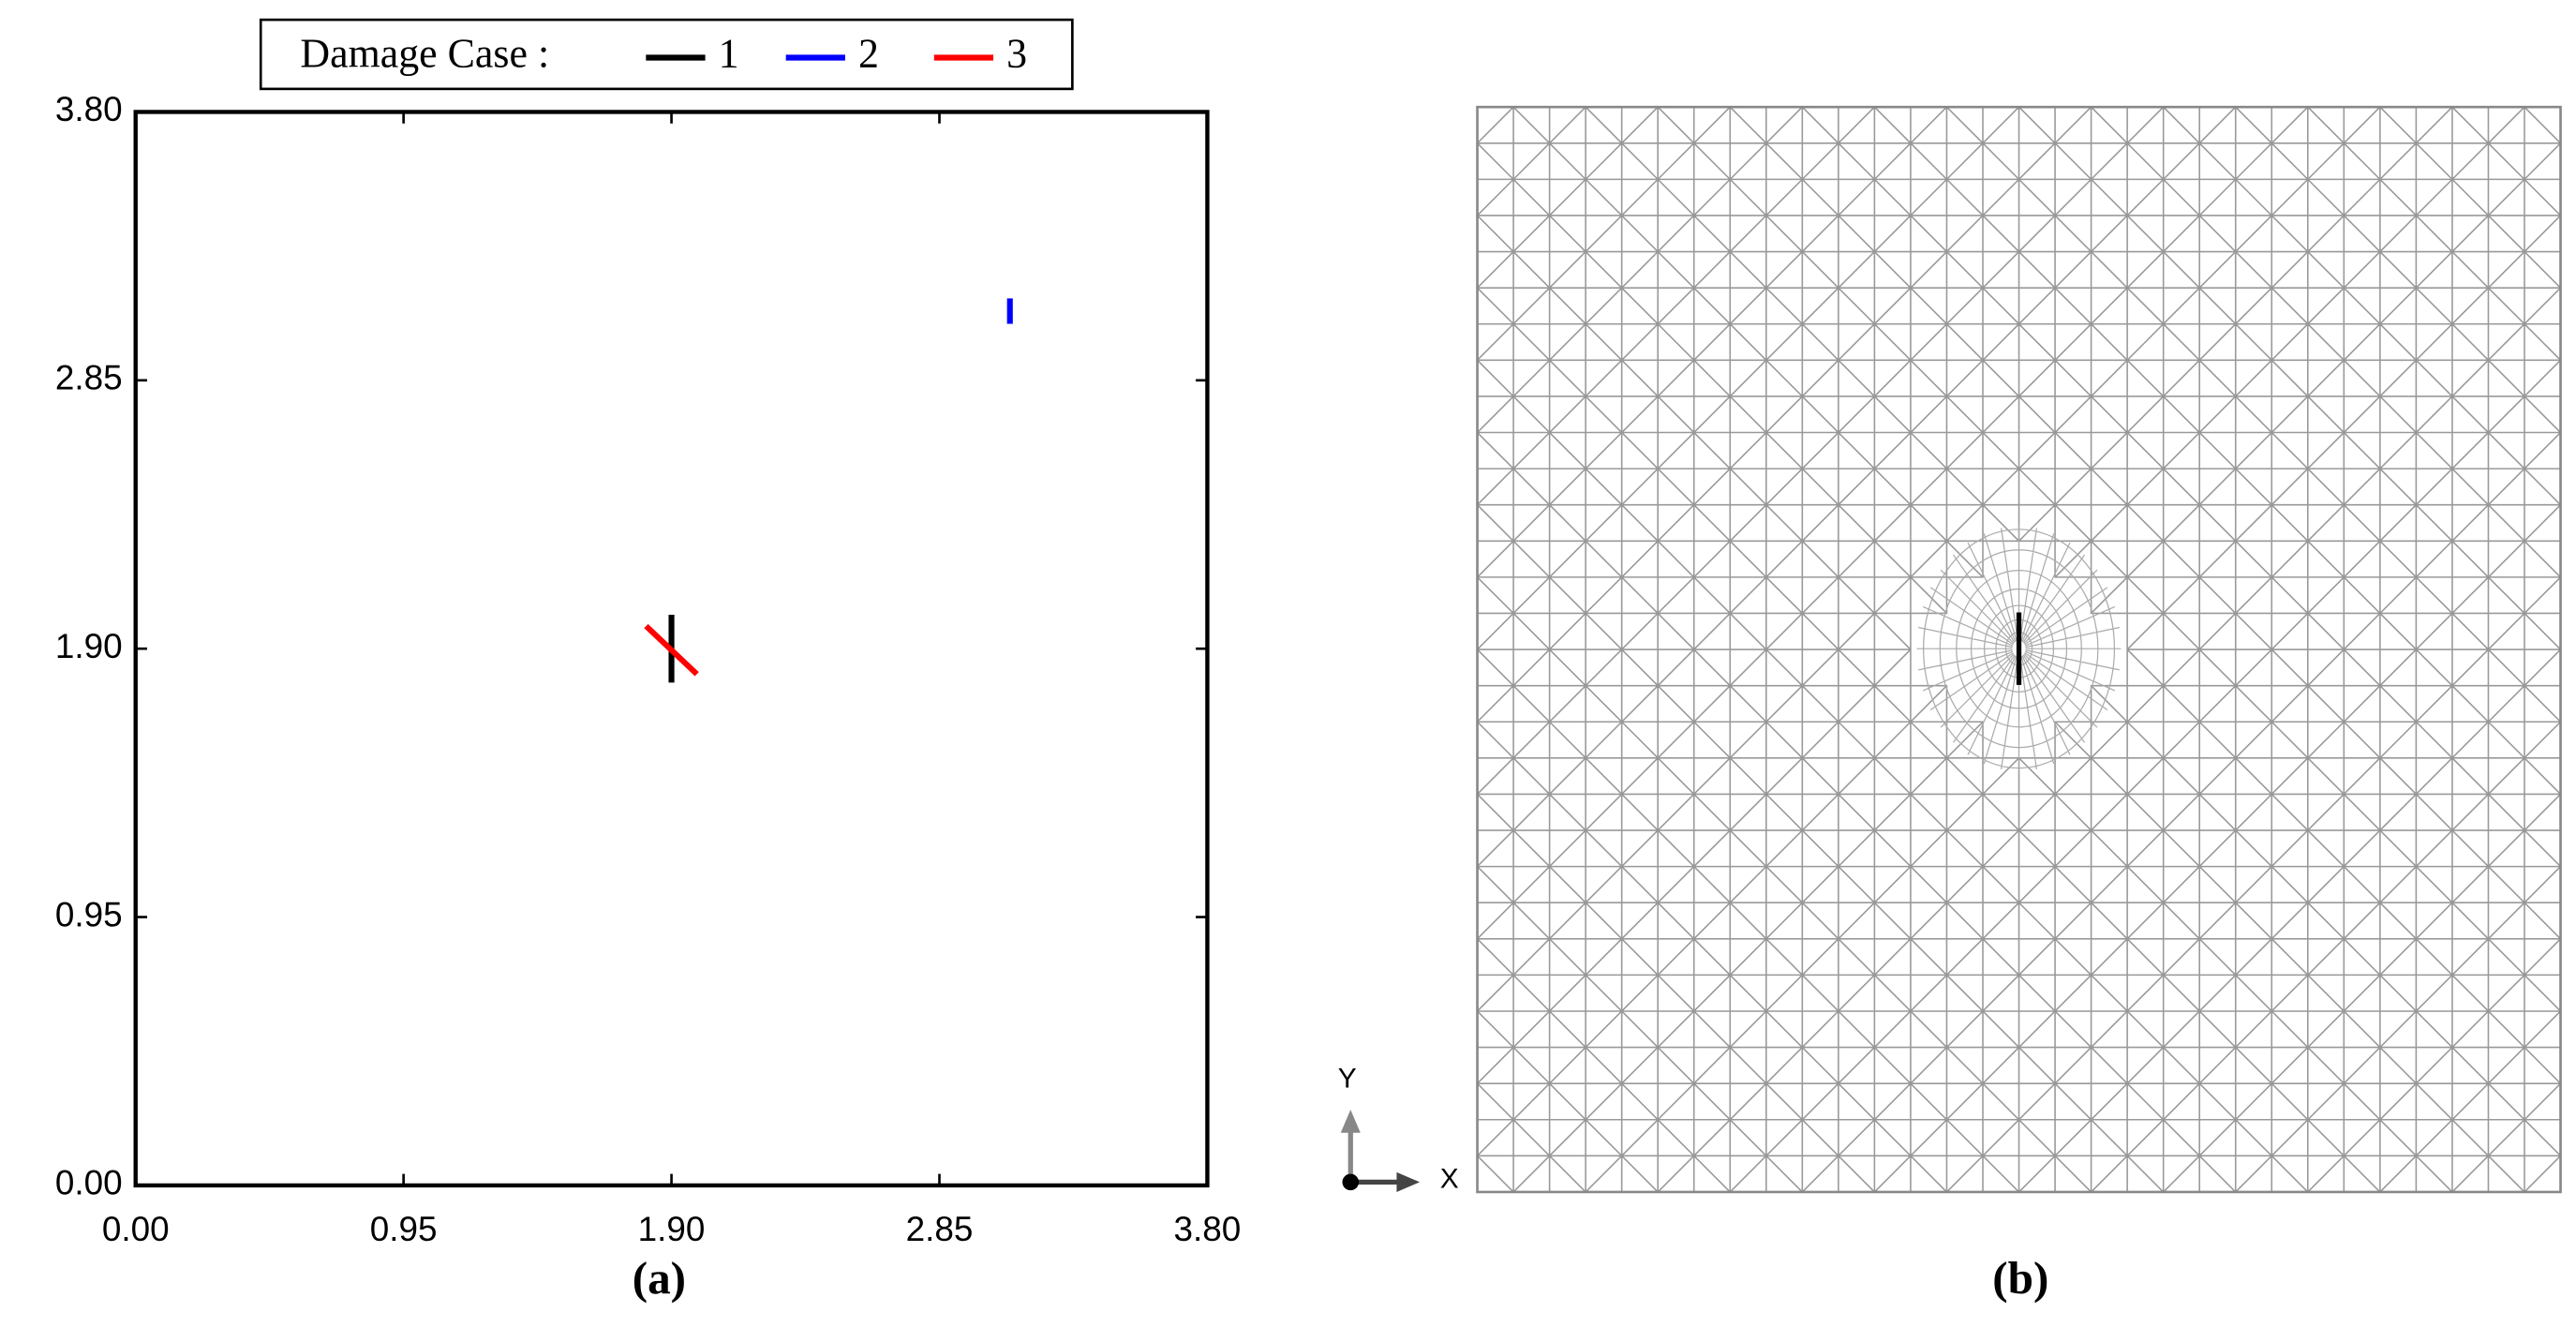 The image size is (2576, 1327). Describe the element at coordinates (940, 1229) in the screenshot. I see `x-tick-label: 2.85` at that location.